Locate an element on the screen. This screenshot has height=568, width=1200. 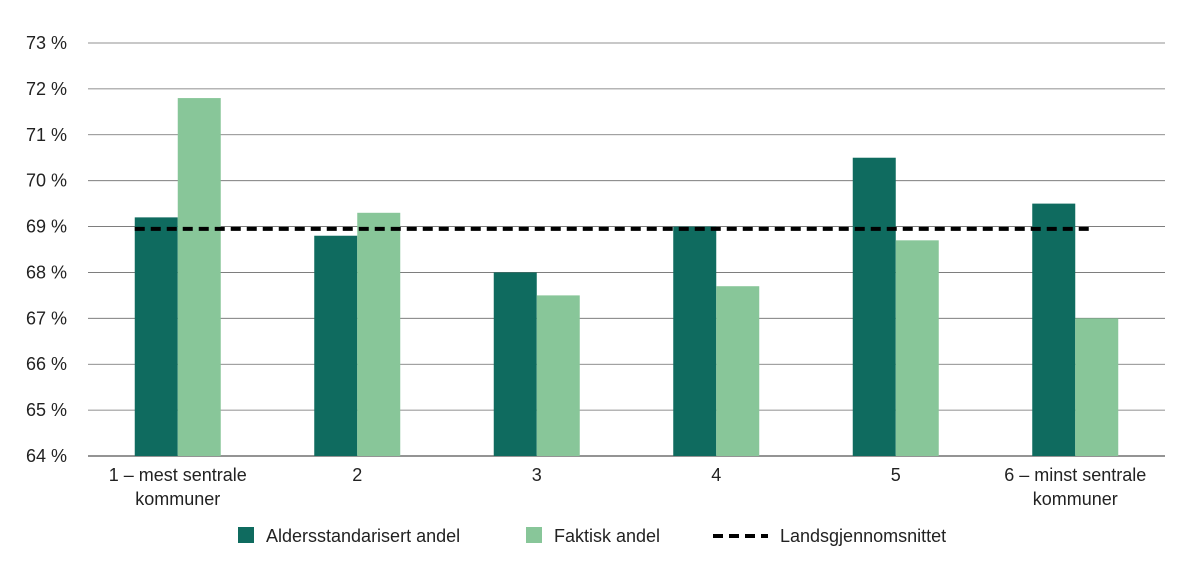
x-tick-label: 4 is located at coordinates (716, 475).